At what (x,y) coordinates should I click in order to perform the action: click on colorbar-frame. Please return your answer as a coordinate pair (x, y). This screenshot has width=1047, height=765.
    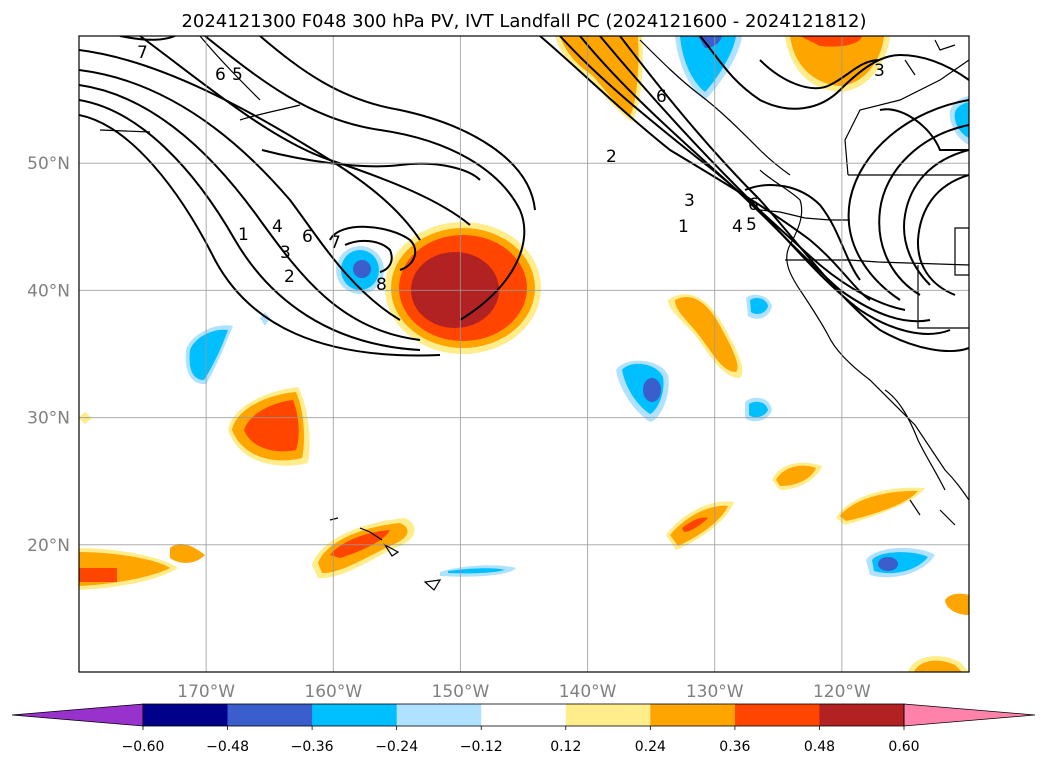
    Looking at the image, I should click on (523, 715).